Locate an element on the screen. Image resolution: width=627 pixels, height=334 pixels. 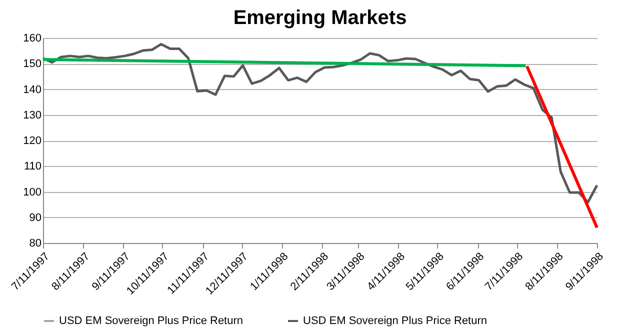
y-tick-label: 90 is located at coordinates (35, 218).